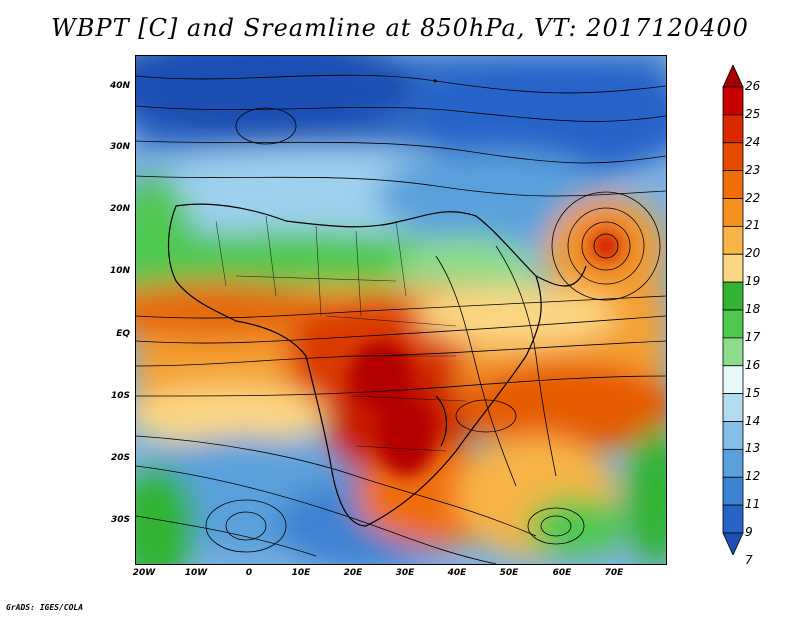 This screenshot has height=618, width=800. I want to click on colorbar-label: 9, so click(749, 532).